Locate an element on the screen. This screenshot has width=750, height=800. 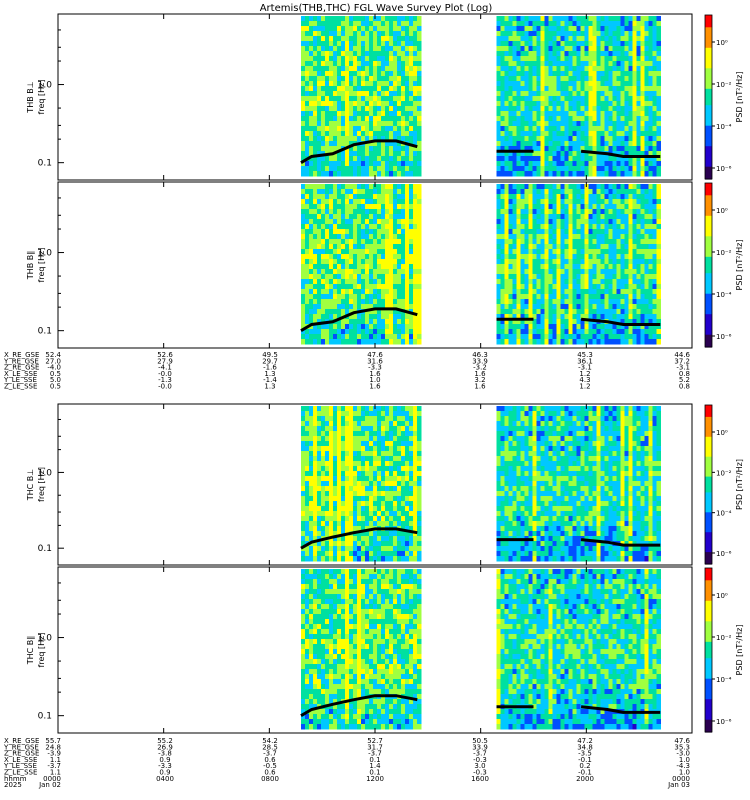
frequency-line is located at coordinates (359, 319).